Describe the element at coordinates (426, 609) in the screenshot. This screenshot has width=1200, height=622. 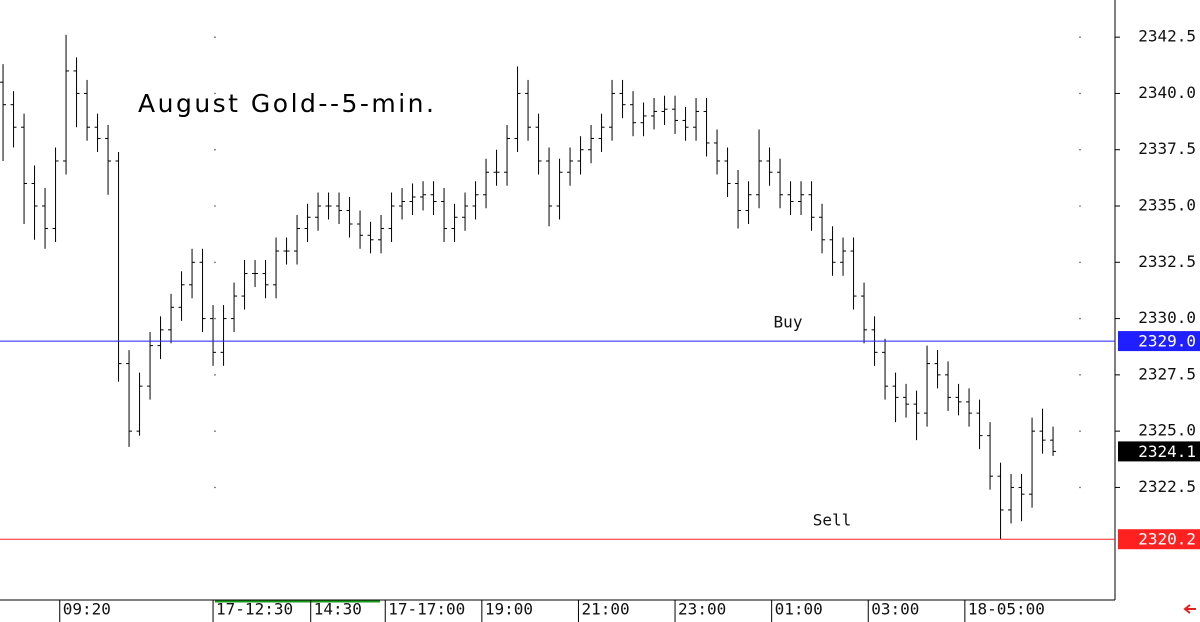
I see `x-tick-label: 17-17:00` at that location.